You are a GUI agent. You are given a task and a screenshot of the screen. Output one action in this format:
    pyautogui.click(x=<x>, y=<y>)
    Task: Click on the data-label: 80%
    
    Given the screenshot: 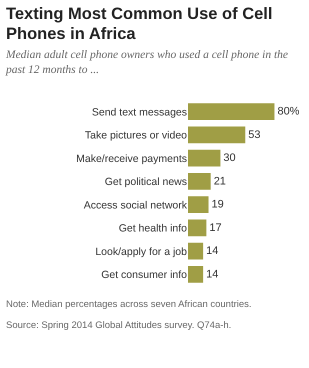 What is the action you would take?
    pyautogui.click(x=288, y=112)
    